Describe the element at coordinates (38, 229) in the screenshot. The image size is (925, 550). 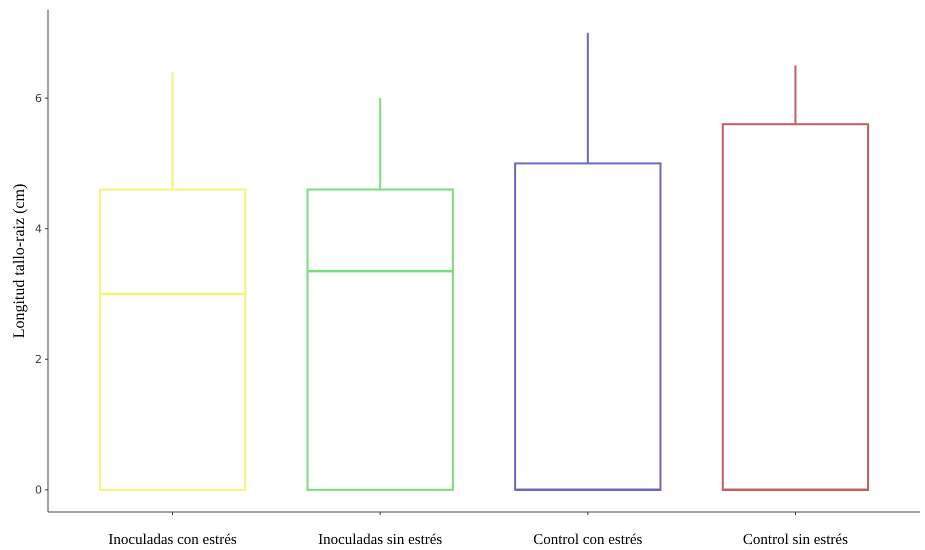
I see `y-tick-label: 4` at that location.